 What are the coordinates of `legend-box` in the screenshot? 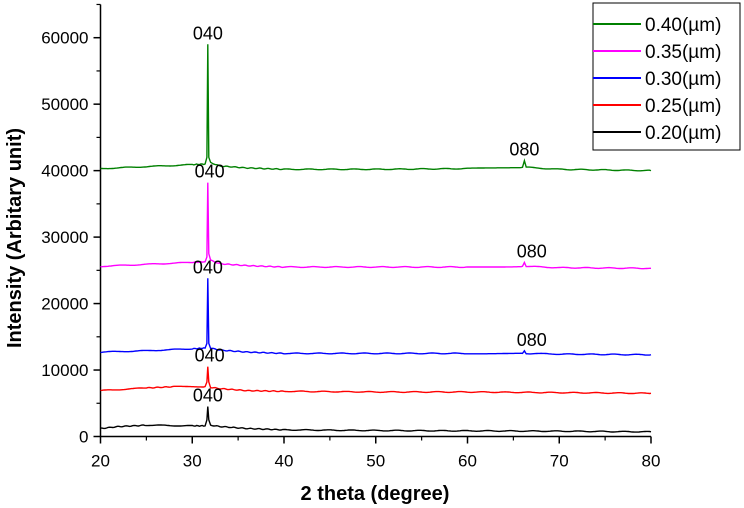 It's located at (666, 76).